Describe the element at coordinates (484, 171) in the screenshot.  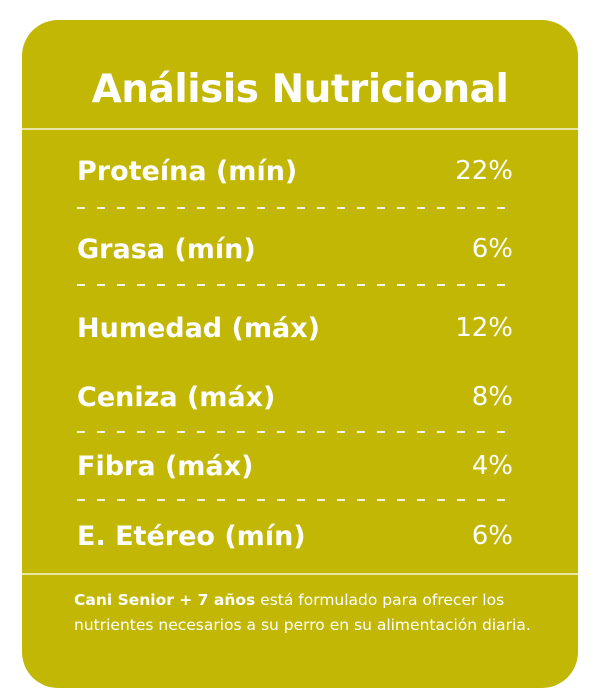
I see `nutrient-value: 22%` at that location.